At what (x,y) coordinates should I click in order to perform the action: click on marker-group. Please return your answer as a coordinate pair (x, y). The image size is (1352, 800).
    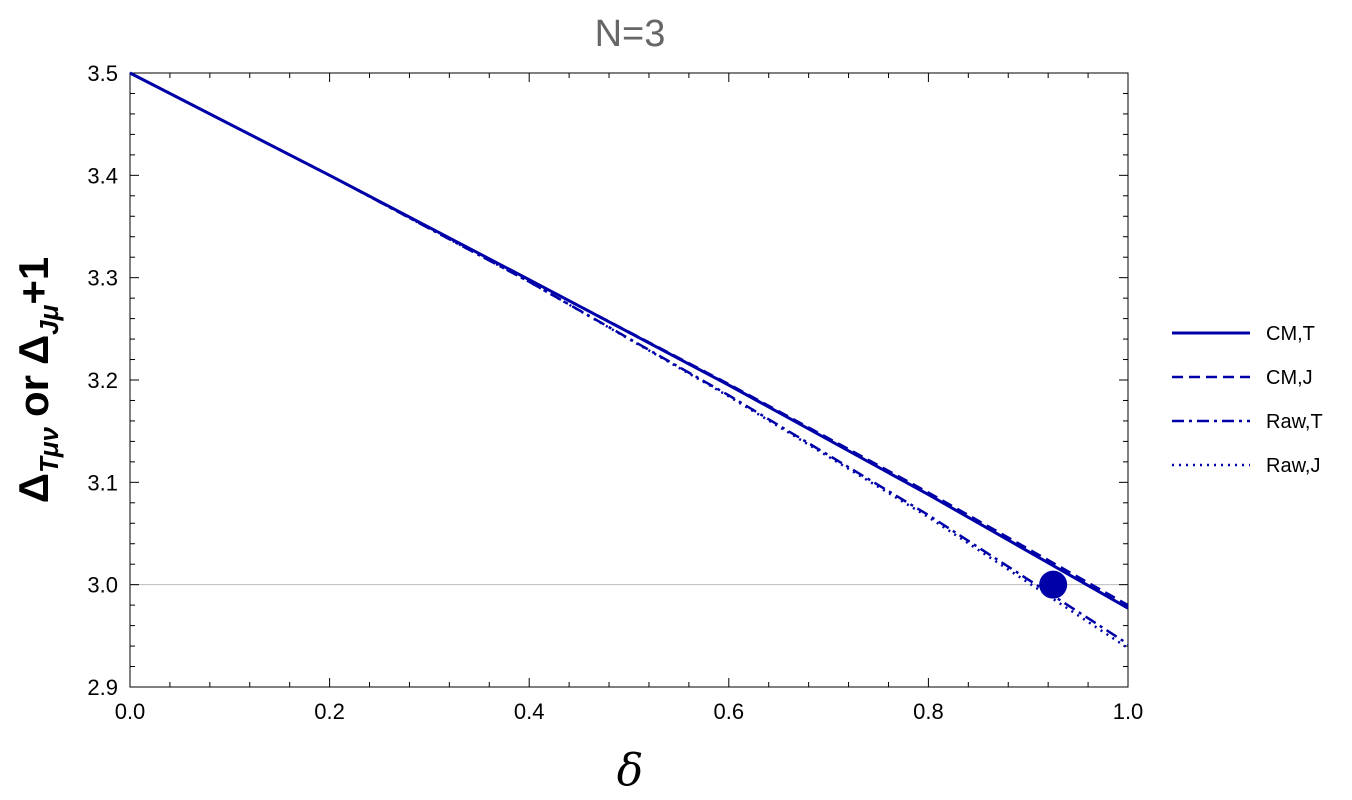
    Looking at the image, I should click on (1053, 584).